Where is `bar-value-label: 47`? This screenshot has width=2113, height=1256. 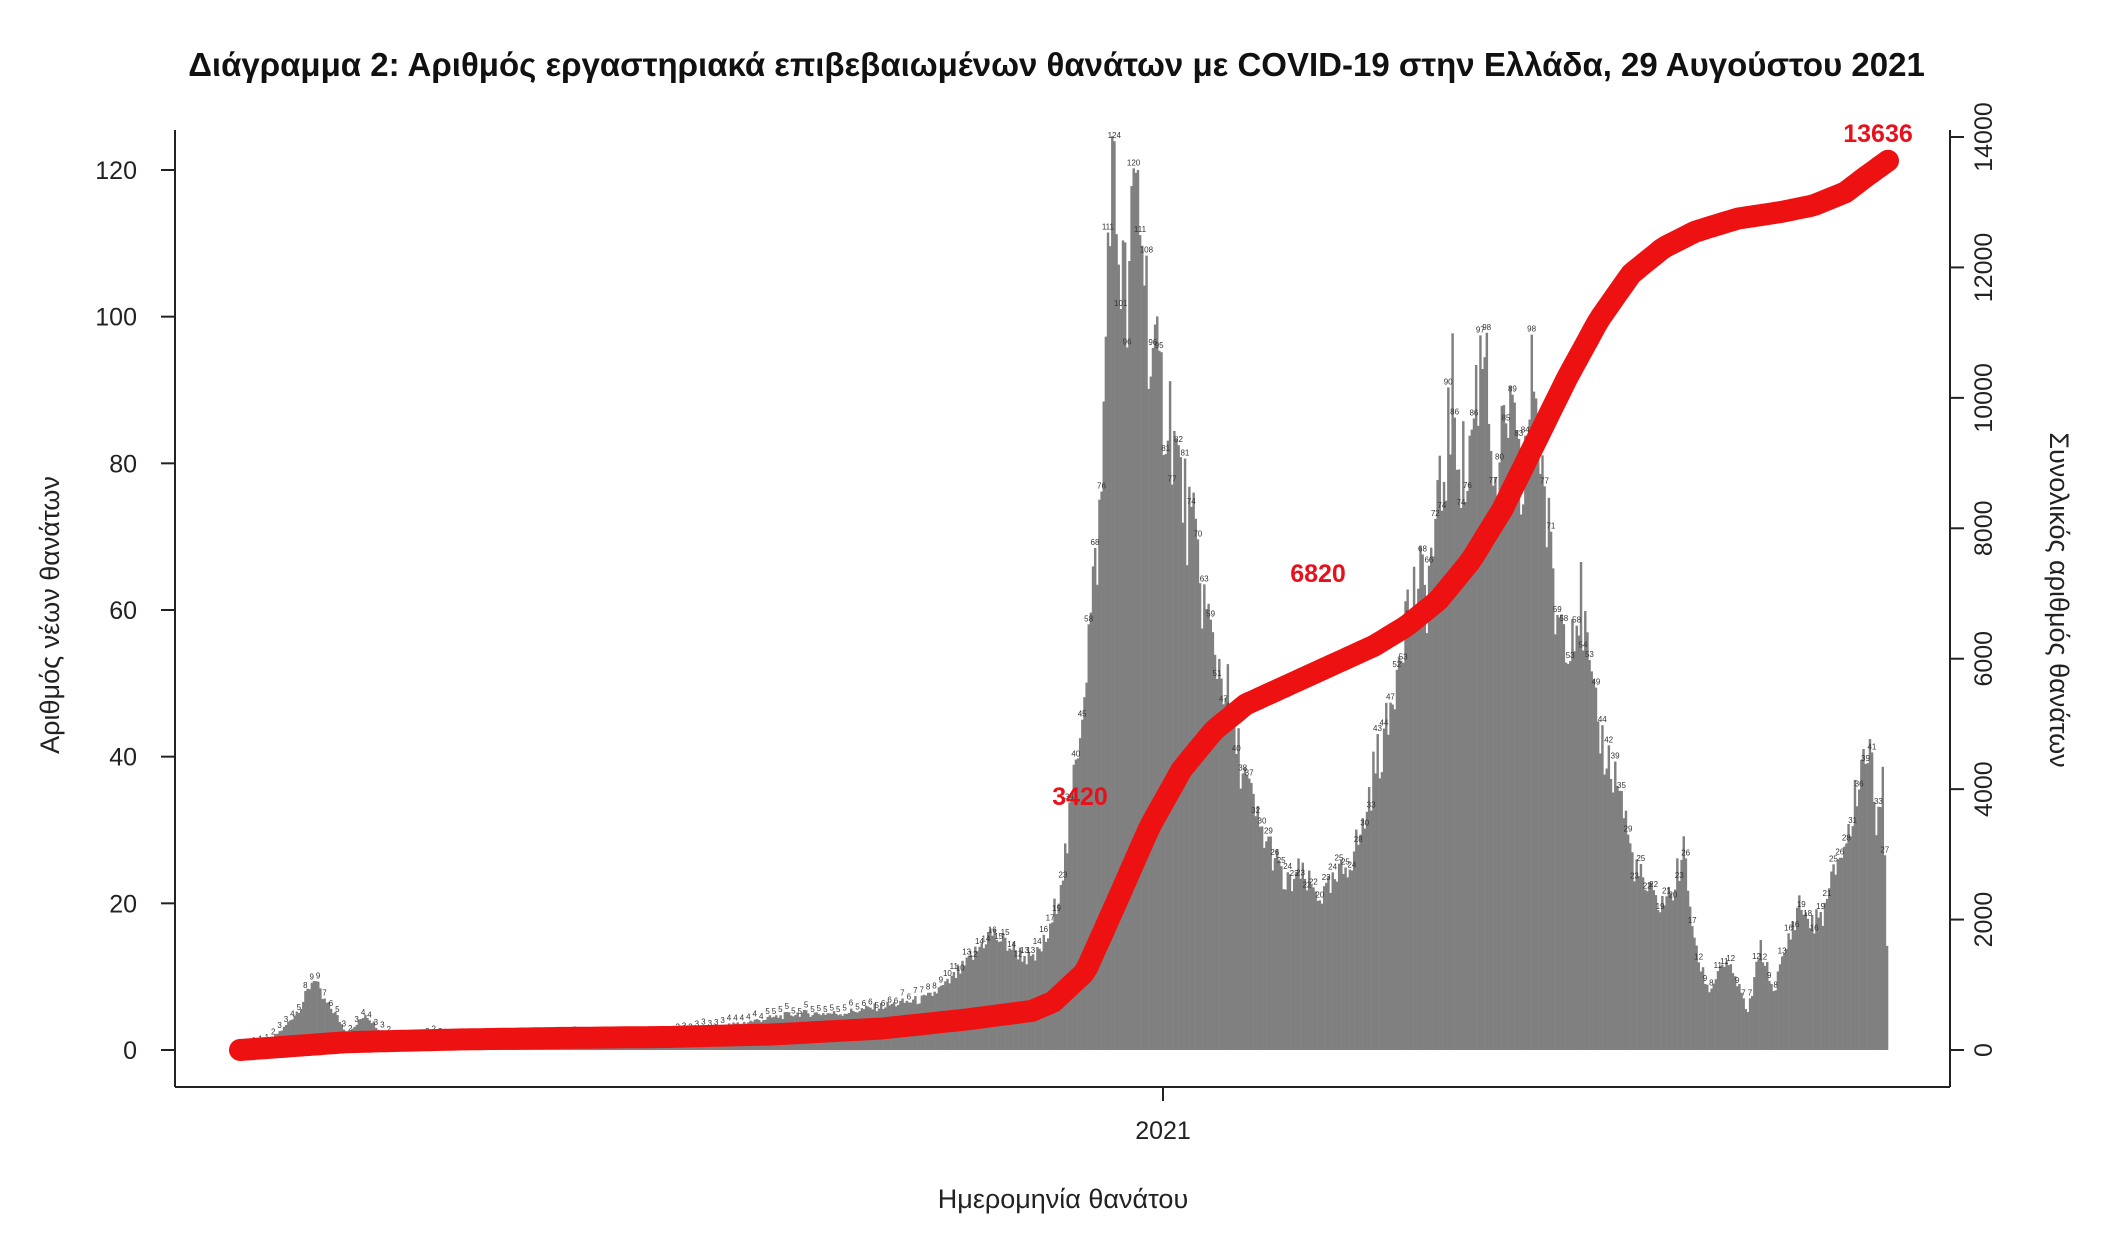 bar-value-label: 47 is located at coordinates (1390, 697).